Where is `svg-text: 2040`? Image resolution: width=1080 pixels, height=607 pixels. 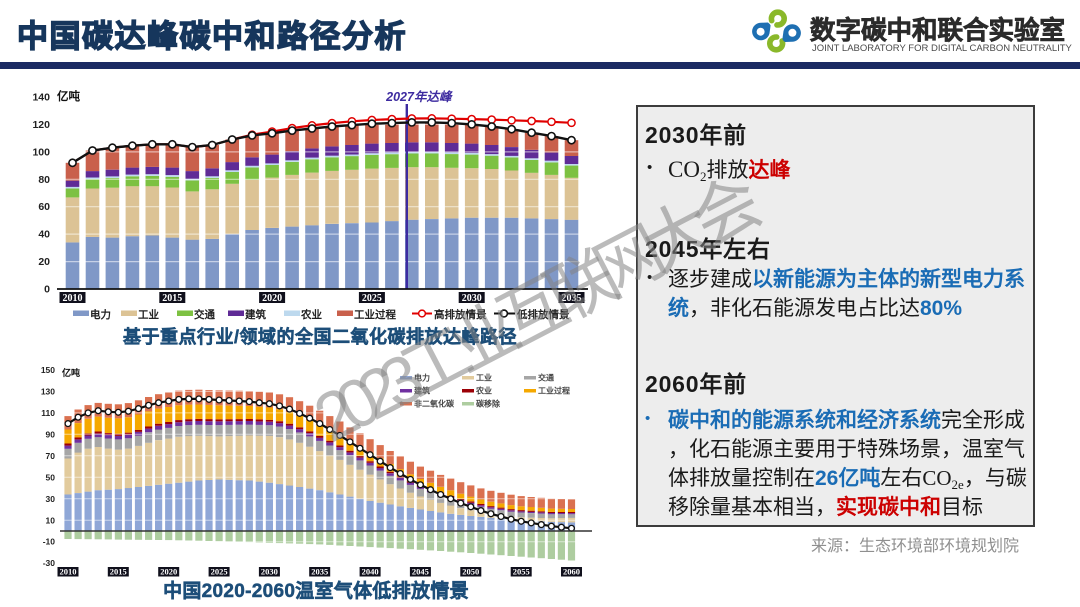
svg-text: 2040 is located at coordinates (370, 572).